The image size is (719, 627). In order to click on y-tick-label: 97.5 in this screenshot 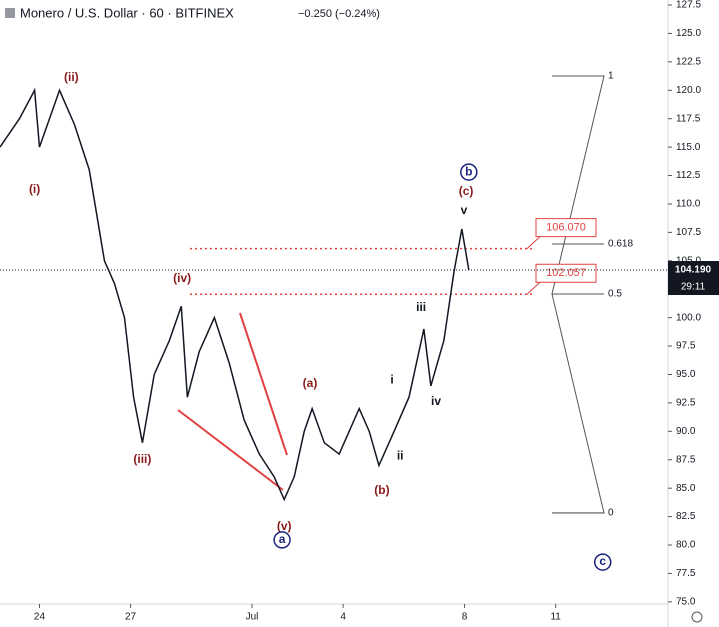, I will do `click(686, 346)`.